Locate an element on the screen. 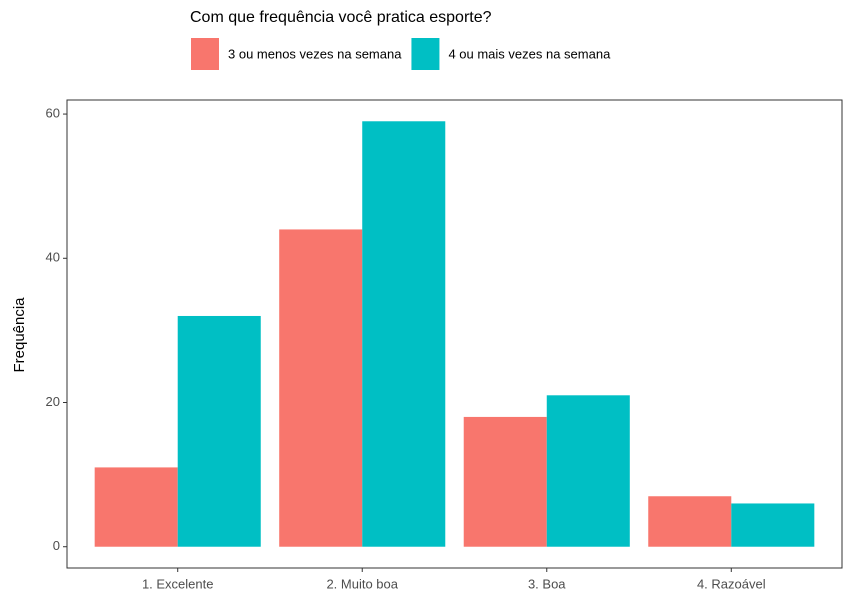  x-tick-label: 3. Boa is located at coordinates (547, 583).